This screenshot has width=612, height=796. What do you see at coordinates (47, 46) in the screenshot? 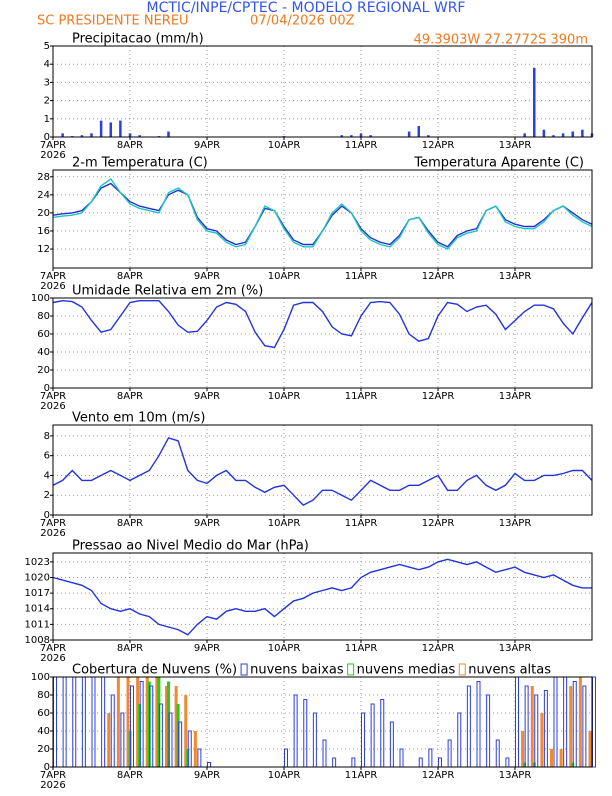
I see `y-tick-label: 5` at bounding box center [47, 46].